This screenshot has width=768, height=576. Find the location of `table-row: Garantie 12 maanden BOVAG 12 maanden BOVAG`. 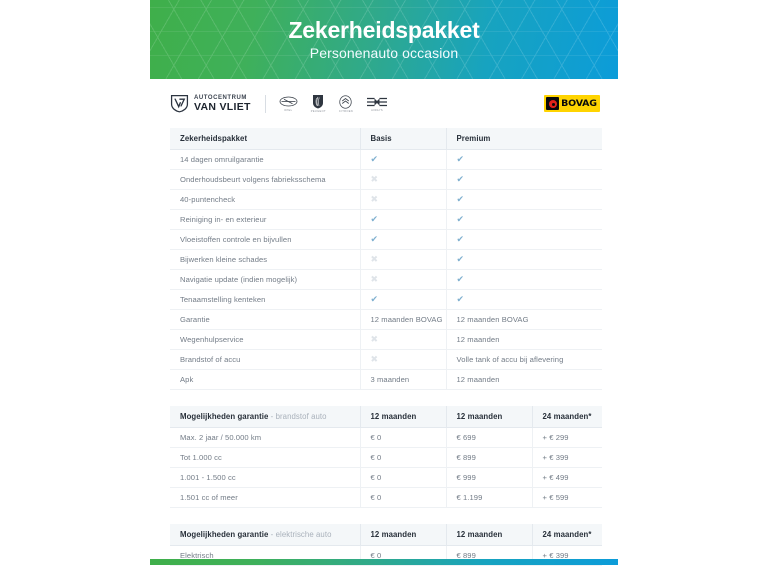

table-row: Garantie 12 maanden BOVAG 12 maanden BOVAG is located at coordinates (386, 319).